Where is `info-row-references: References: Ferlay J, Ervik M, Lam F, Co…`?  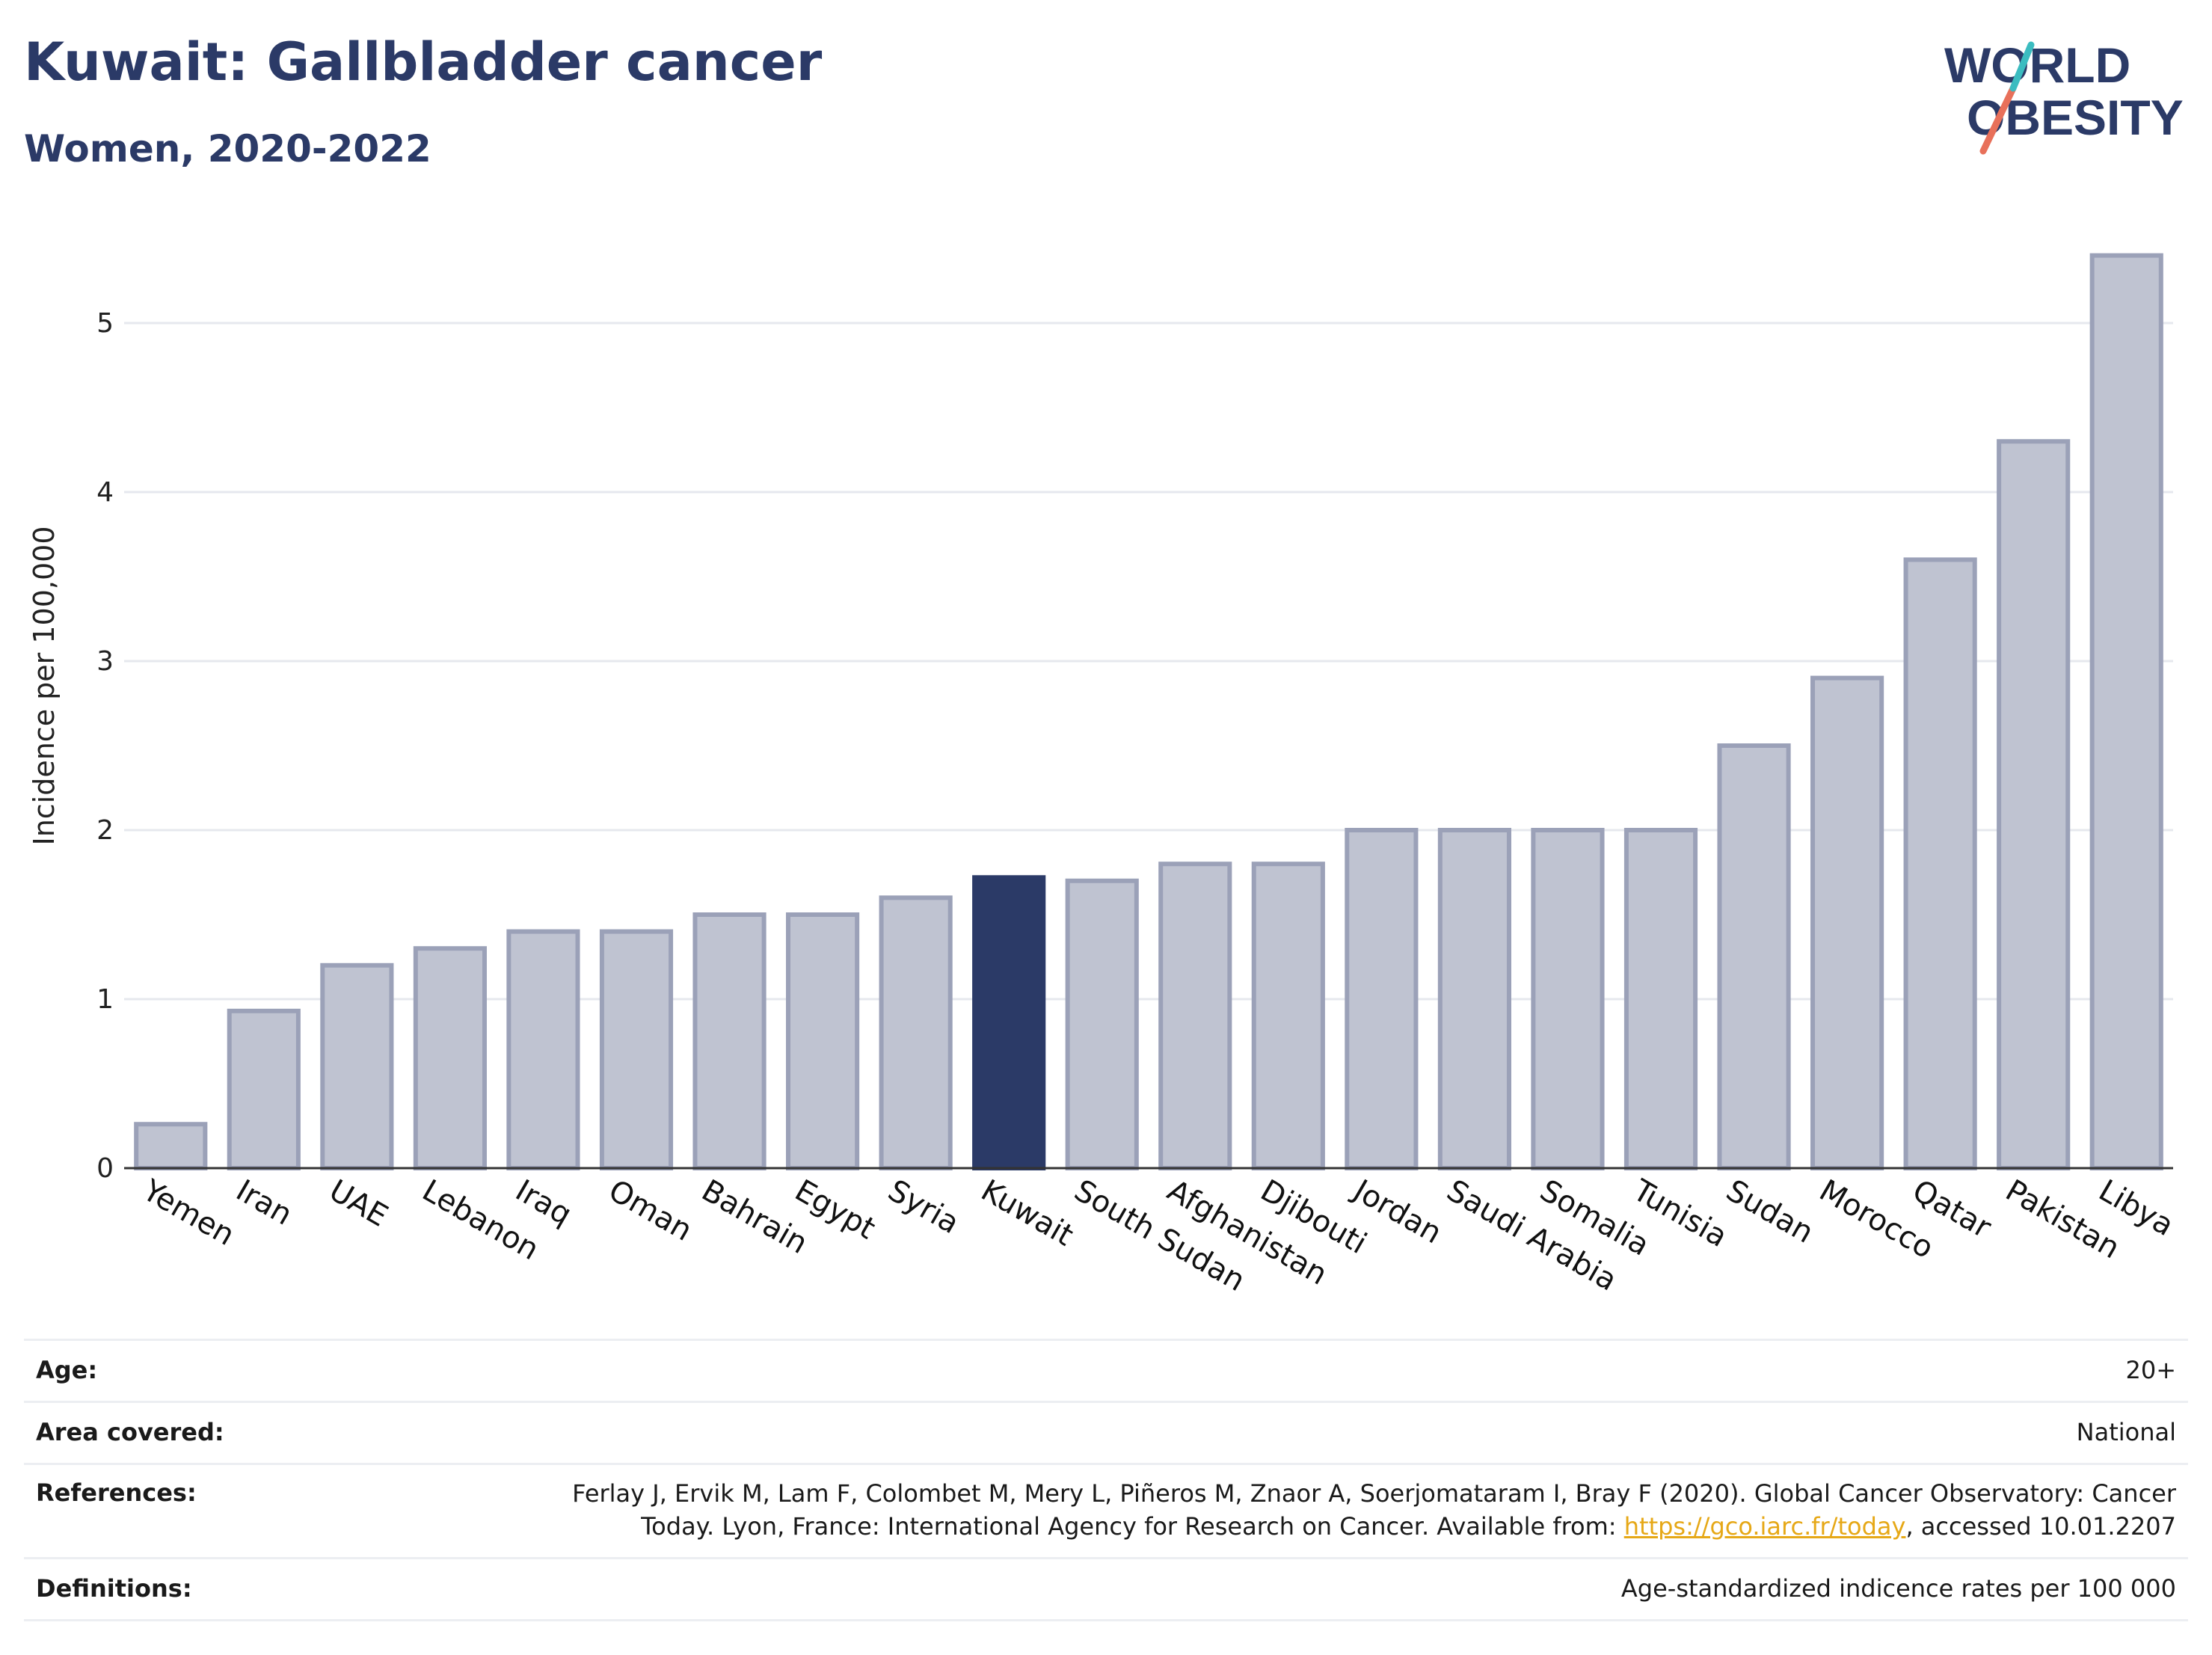
info-row-references: References: Ferlay J, Ervik M, Lam F, Co… is located at coordinates (1106, 1512).